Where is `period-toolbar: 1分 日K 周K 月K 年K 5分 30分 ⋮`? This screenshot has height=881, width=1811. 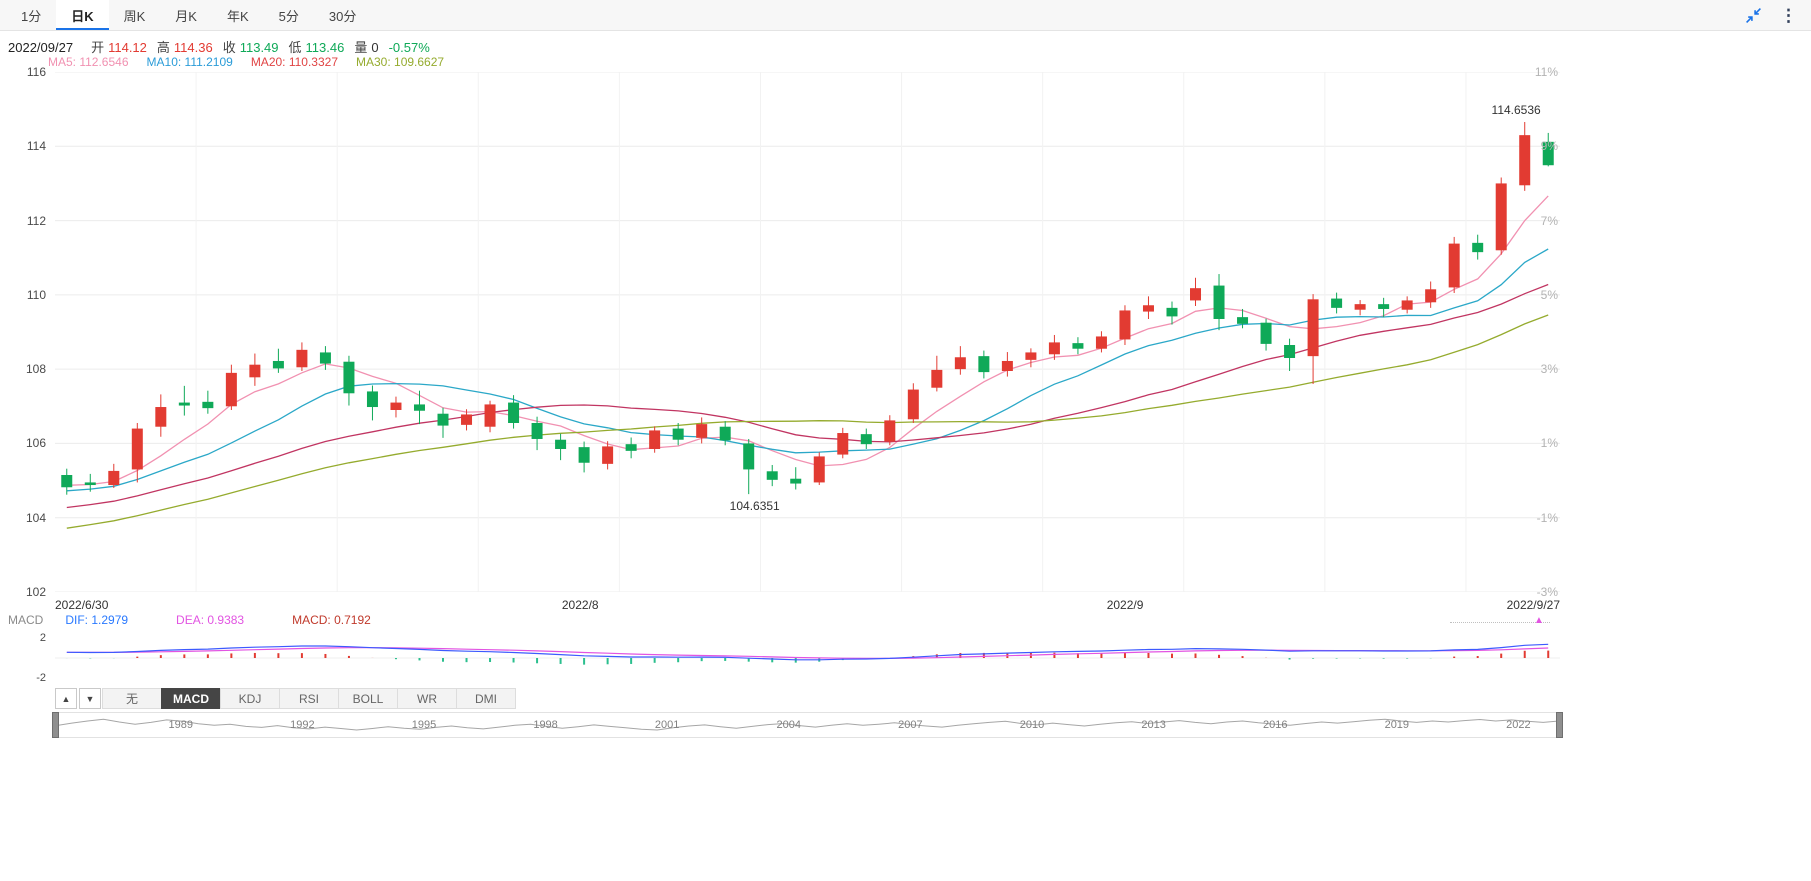 period-toolbar: 1分 日K 周K 月K 年K 5分 30分 ⋮ is located at coordinates (905, 15).